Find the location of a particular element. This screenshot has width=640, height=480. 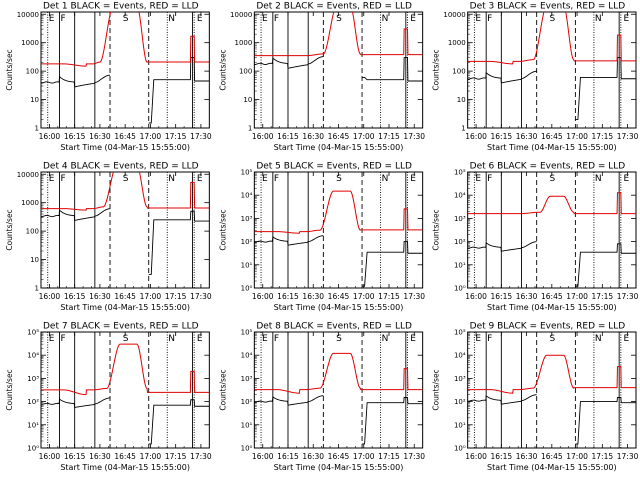

panel-title: Det 3 BLACK = Events, RED = LLD is located at coordinates (548, 7).